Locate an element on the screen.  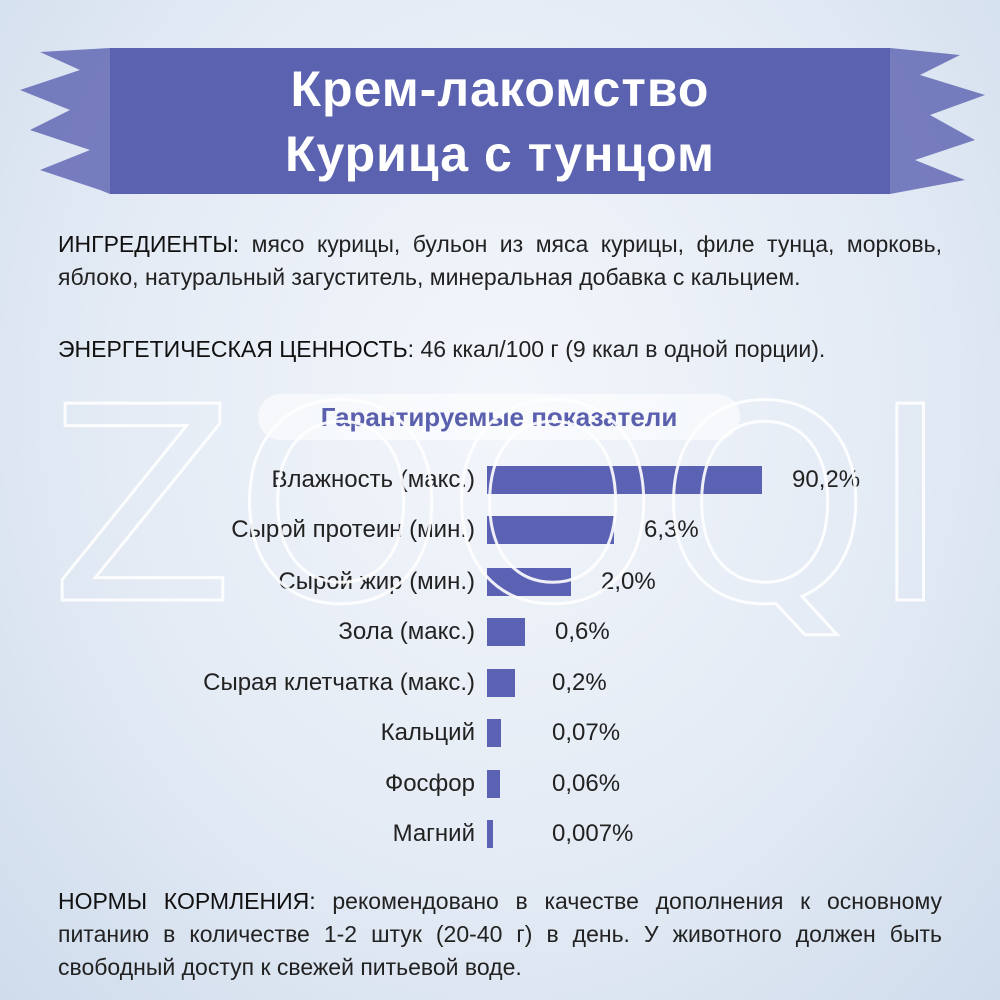
indicator-label: Кальций is located at coordinates (427, 732).